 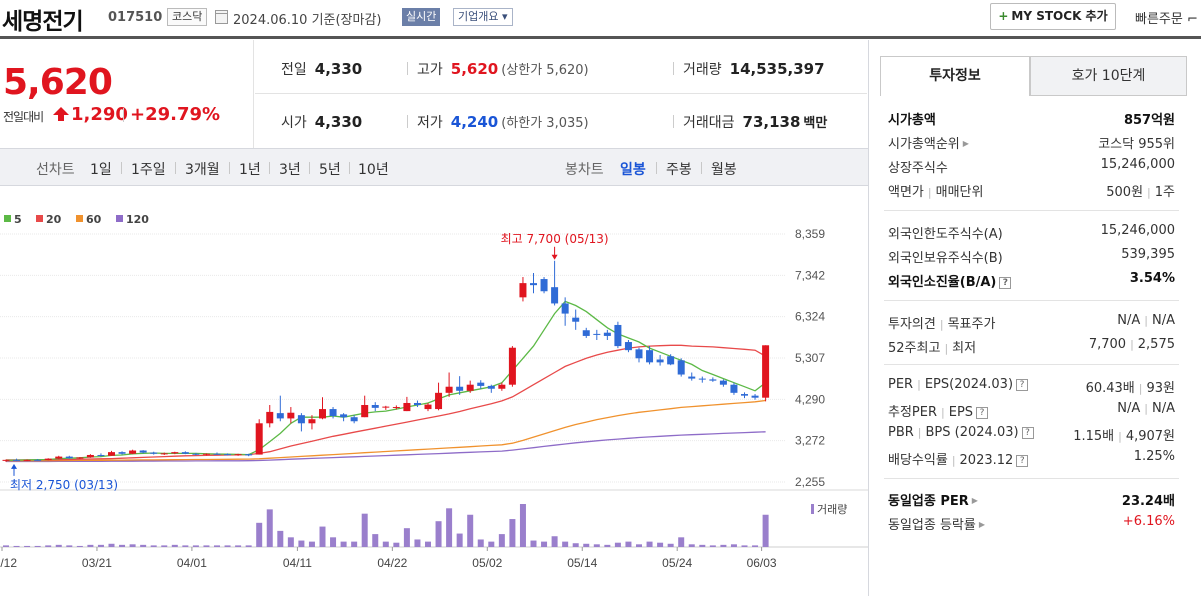 I want to click on foreign-rate-label: 외국인소진율(B/A), so click(x=942, y=282).